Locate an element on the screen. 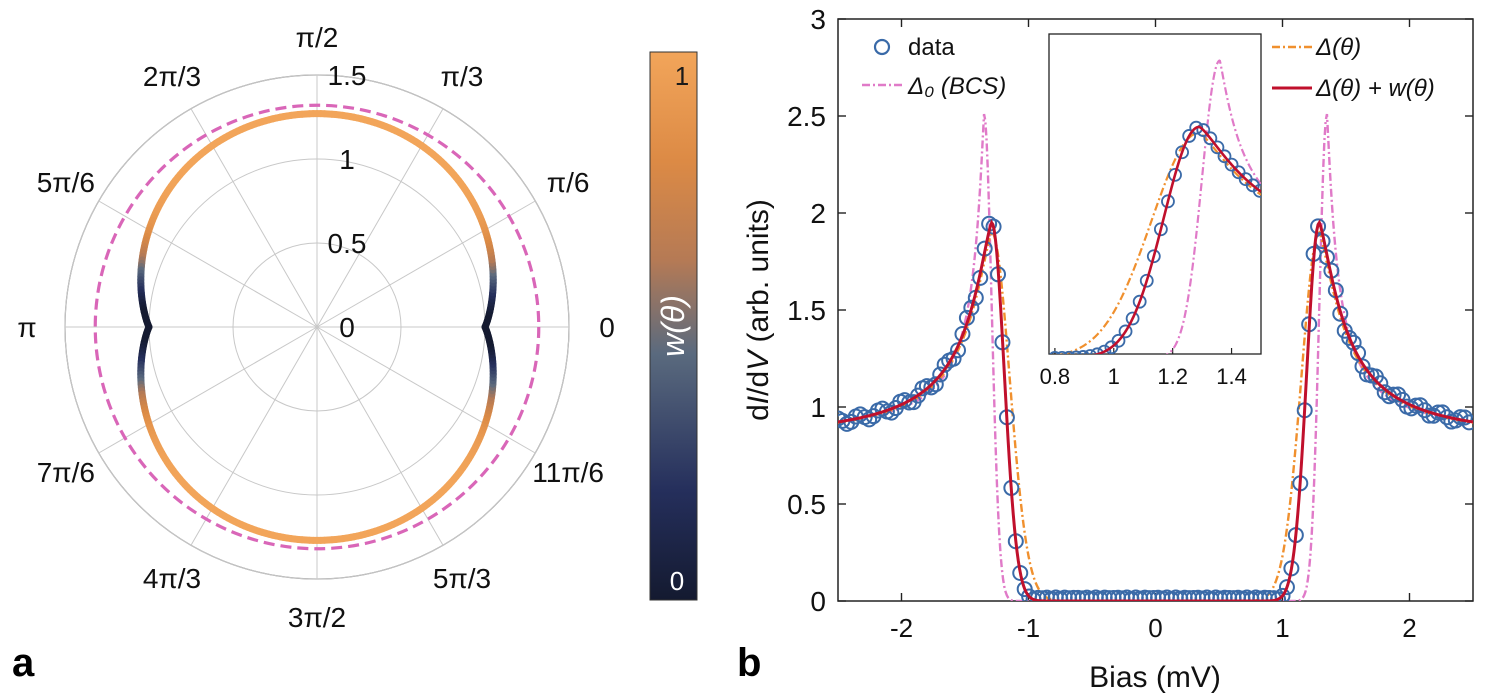  y-axis-label: dI/dV (arb. units) is located at coordinates (758, 310).